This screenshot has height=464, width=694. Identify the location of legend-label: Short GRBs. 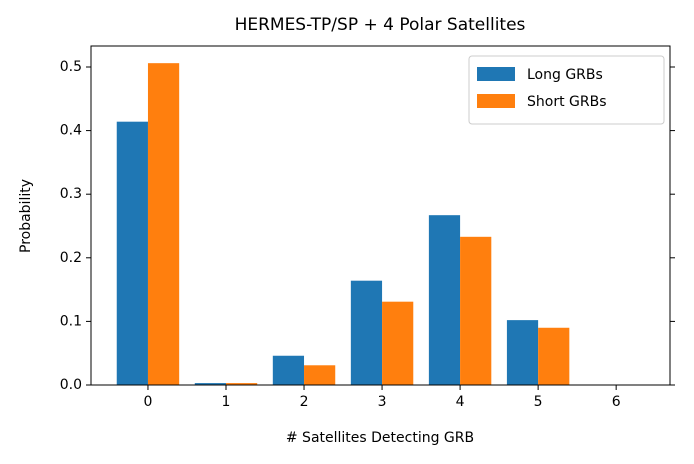
(567, 102).